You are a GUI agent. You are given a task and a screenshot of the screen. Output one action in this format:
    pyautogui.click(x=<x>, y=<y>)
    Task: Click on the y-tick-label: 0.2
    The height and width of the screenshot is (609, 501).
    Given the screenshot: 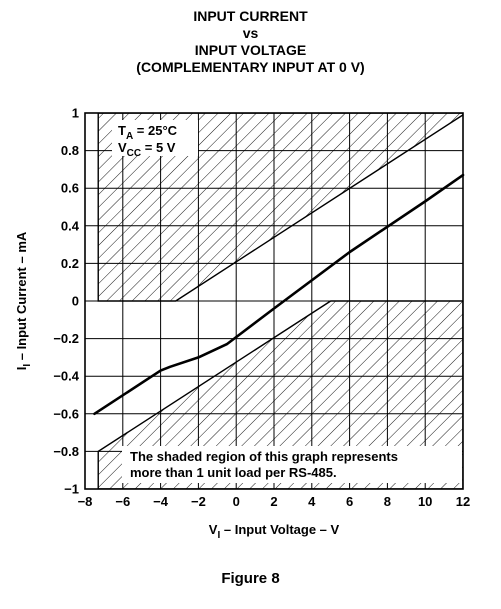 What is the action you would take?
    pyautogui.click(x=70, y=263)
    